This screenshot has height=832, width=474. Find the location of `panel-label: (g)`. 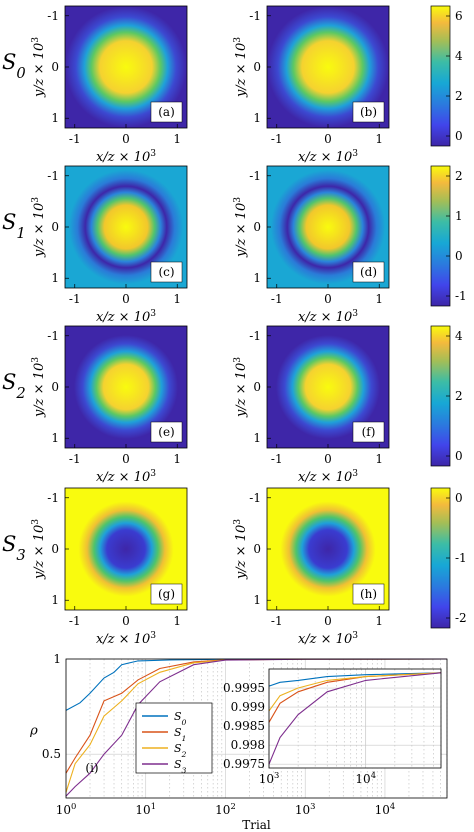

panel-label: (g) is located at coordinates (166, 594).